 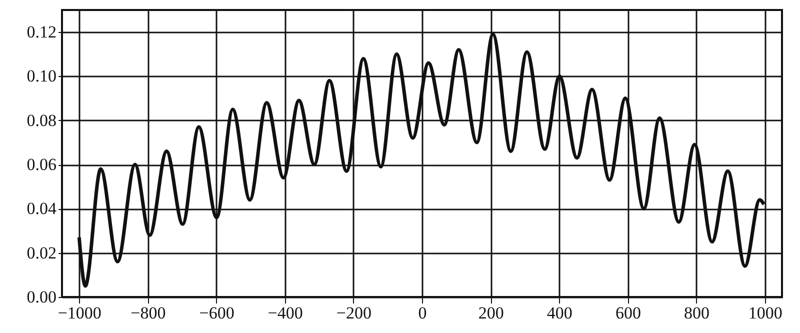 What do you see at coordinates (765, 313) in the screenshot?
I see `x-tick-label: 1000` at bounding box center [765, 313].